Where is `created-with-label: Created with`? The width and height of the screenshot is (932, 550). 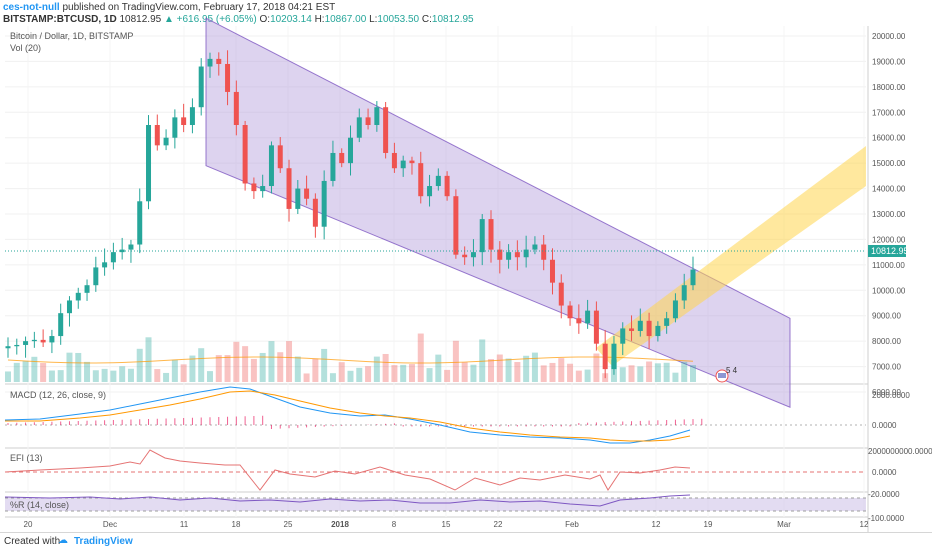 created-with-label: Created with is located at coordinates (32, 541).